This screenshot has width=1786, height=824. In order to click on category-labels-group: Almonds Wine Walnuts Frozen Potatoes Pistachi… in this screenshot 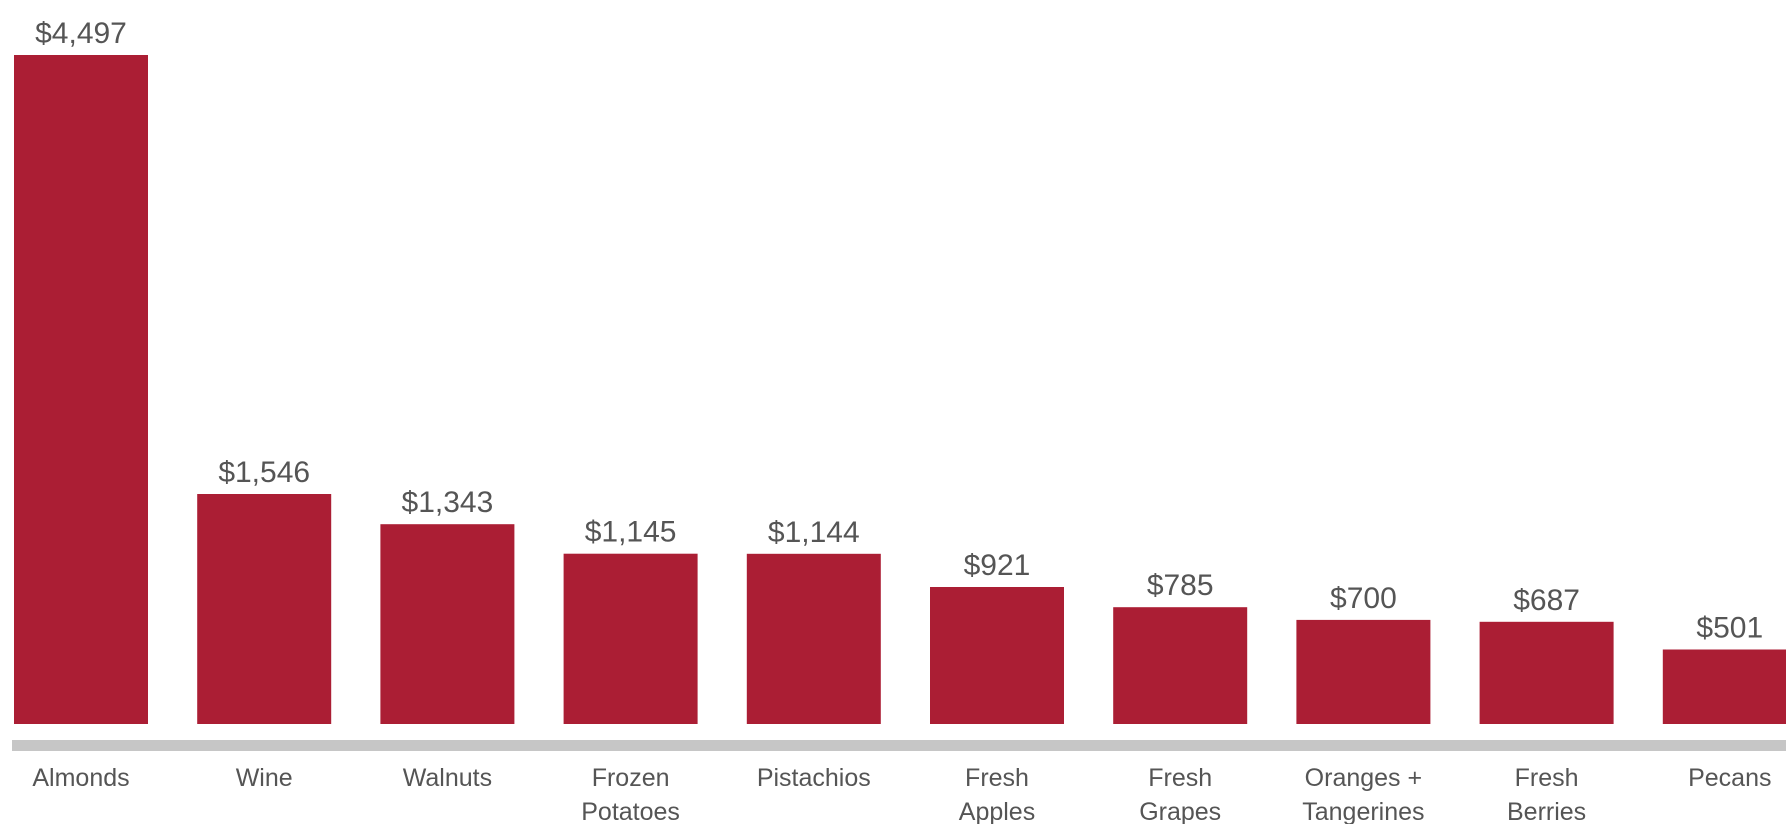, I will do `click(901, 794)`.